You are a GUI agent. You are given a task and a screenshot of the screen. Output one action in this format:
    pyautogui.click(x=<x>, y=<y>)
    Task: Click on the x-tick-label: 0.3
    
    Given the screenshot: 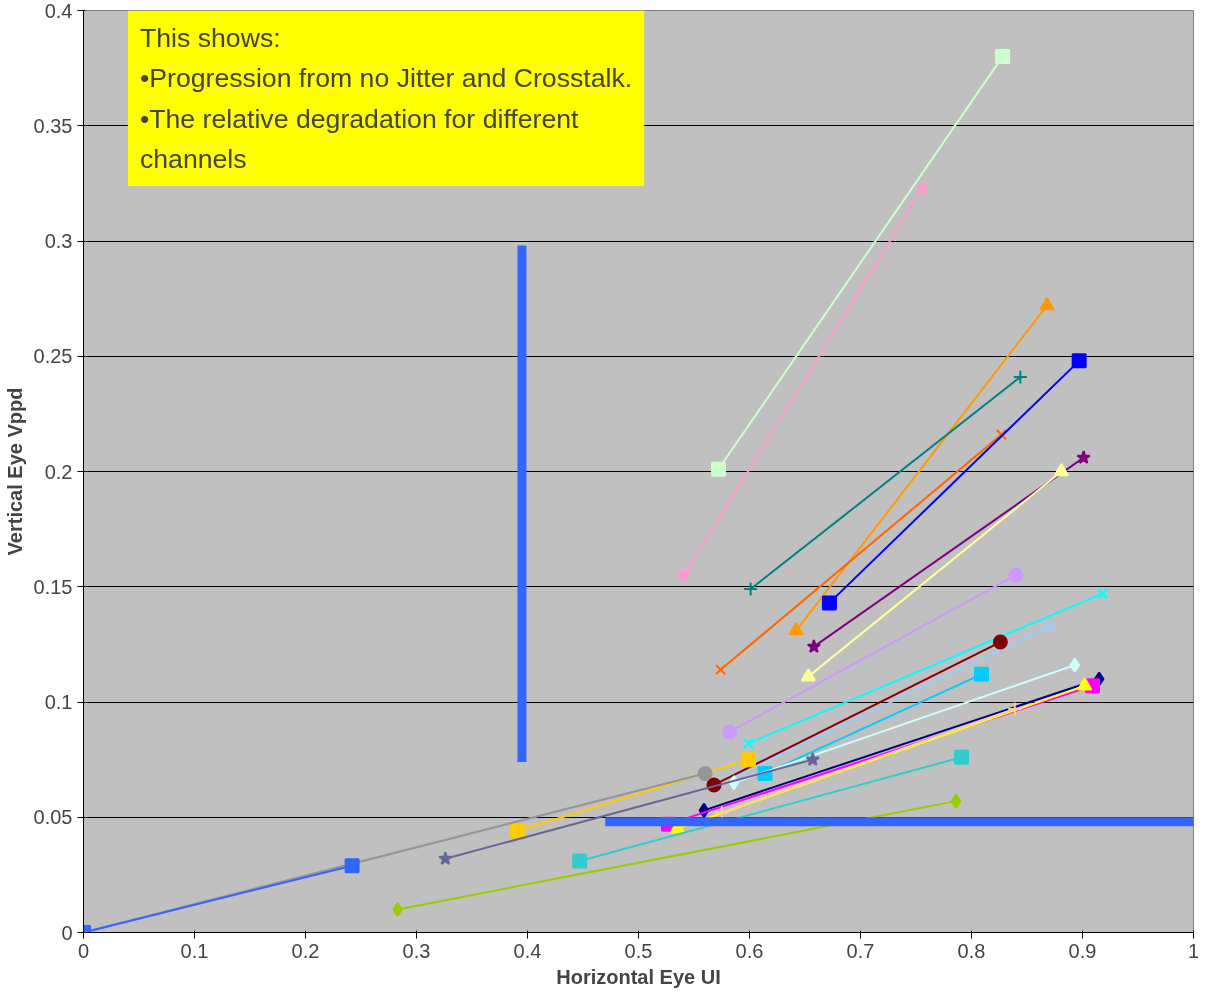 What is the action you would take?
    pyautogui.click(x=416, y=950)
    